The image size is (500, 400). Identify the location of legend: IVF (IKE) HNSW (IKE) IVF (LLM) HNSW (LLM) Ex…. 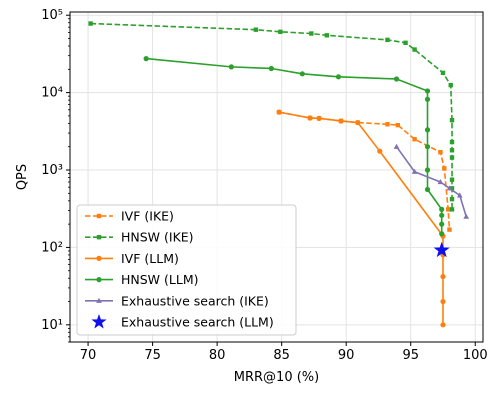
(186, 270).